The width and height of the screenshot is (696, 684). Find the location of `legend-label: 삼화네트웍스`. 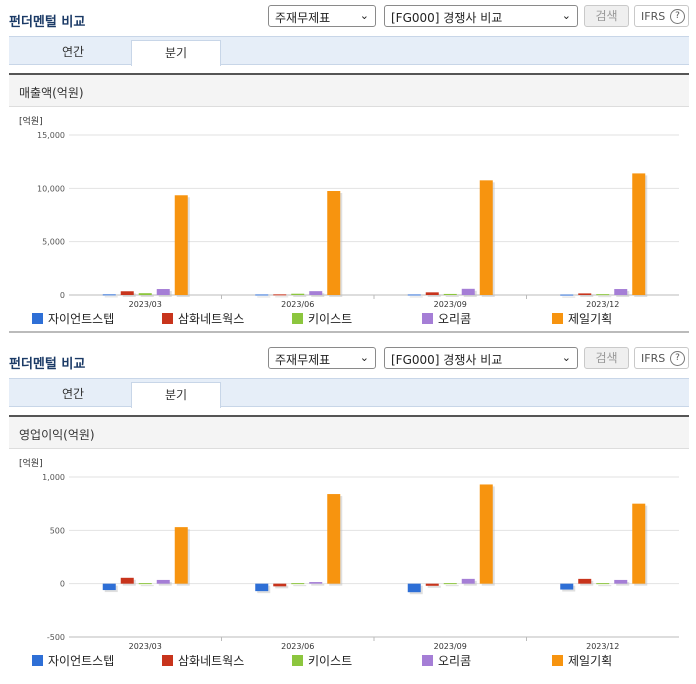

legend-label: 삼화네트웍스 is located at coordinates (211, 319).